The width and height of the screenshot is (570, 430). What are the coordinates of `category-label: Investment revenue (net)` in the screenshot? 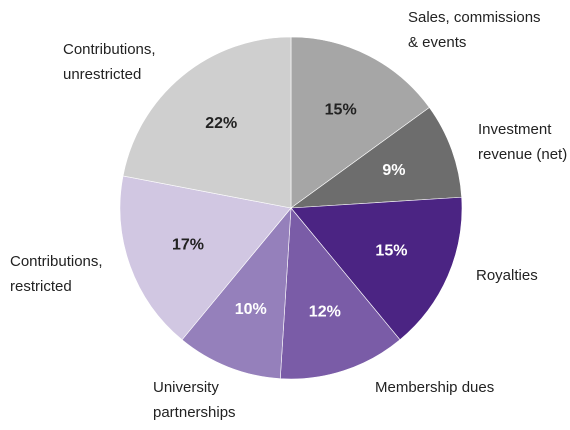 It's located at (522, 142).